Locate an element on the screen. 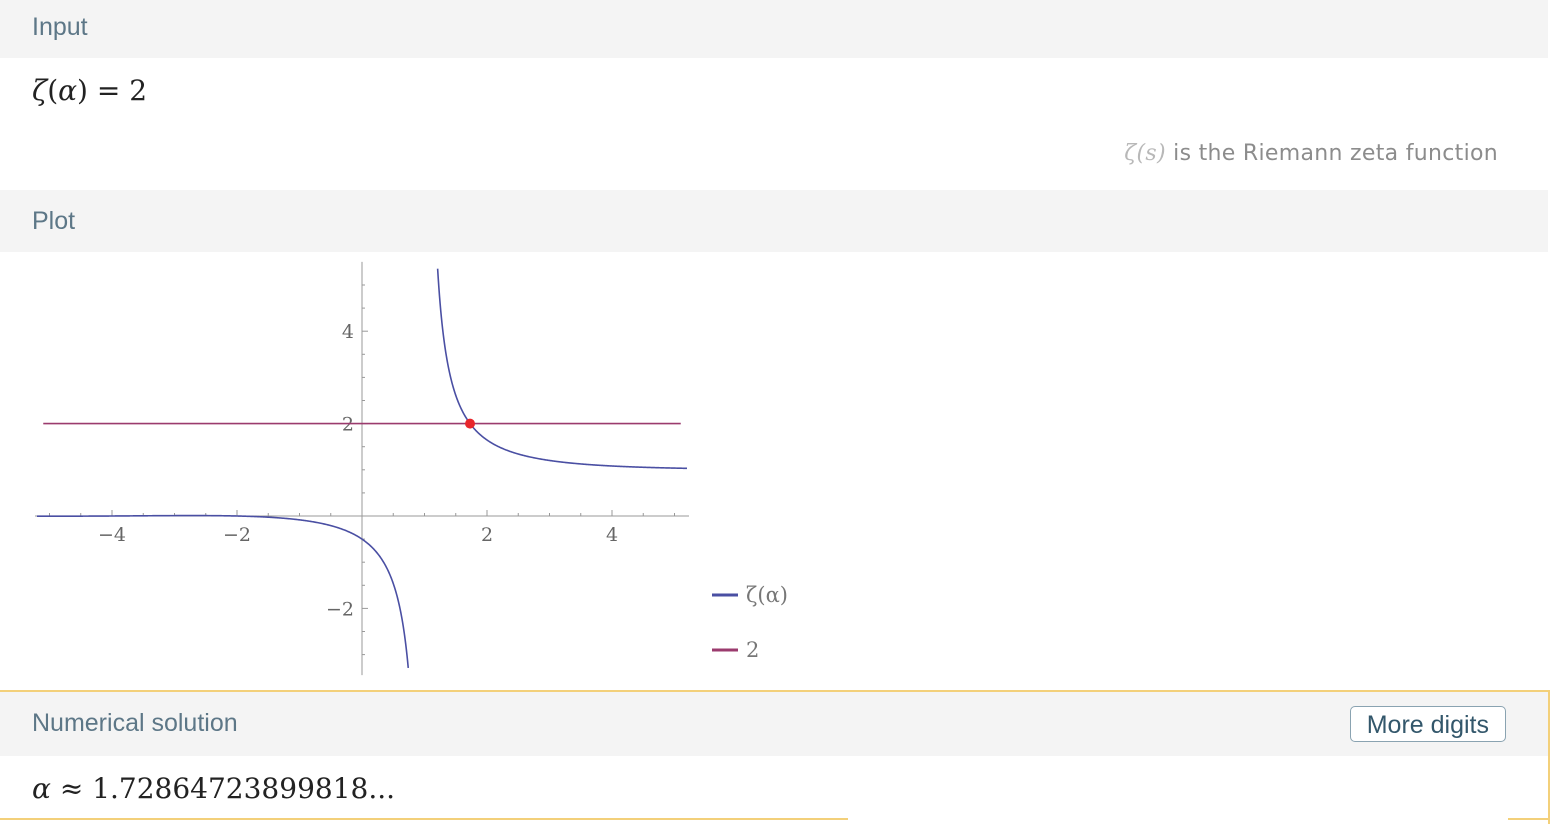 The height and width of the screenshot is (824, 1558). plot-legend: ζ(α) 2 is located at coordinates (750, 622).